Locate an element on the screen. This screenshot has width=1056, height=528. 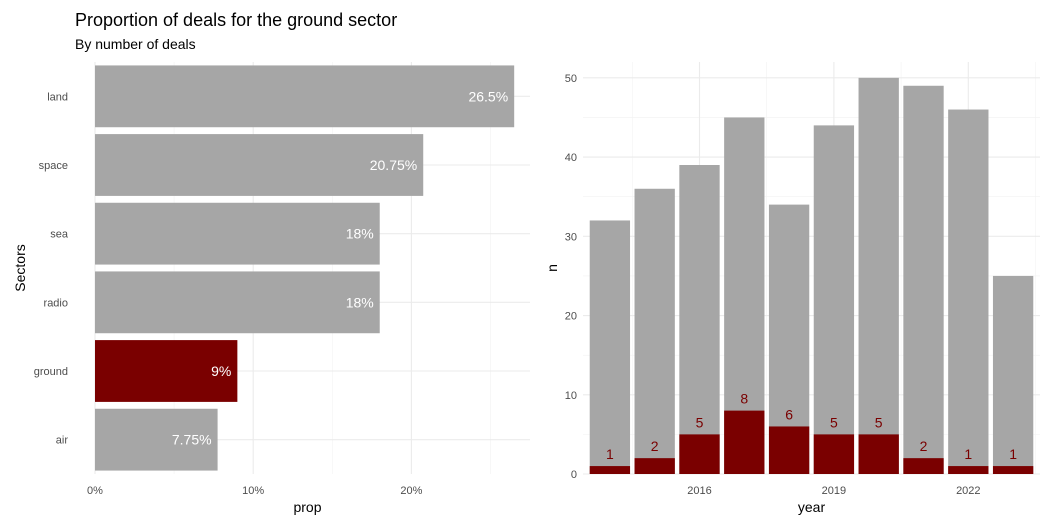
x-axis-title: prop is located at coordinates (307, 507).